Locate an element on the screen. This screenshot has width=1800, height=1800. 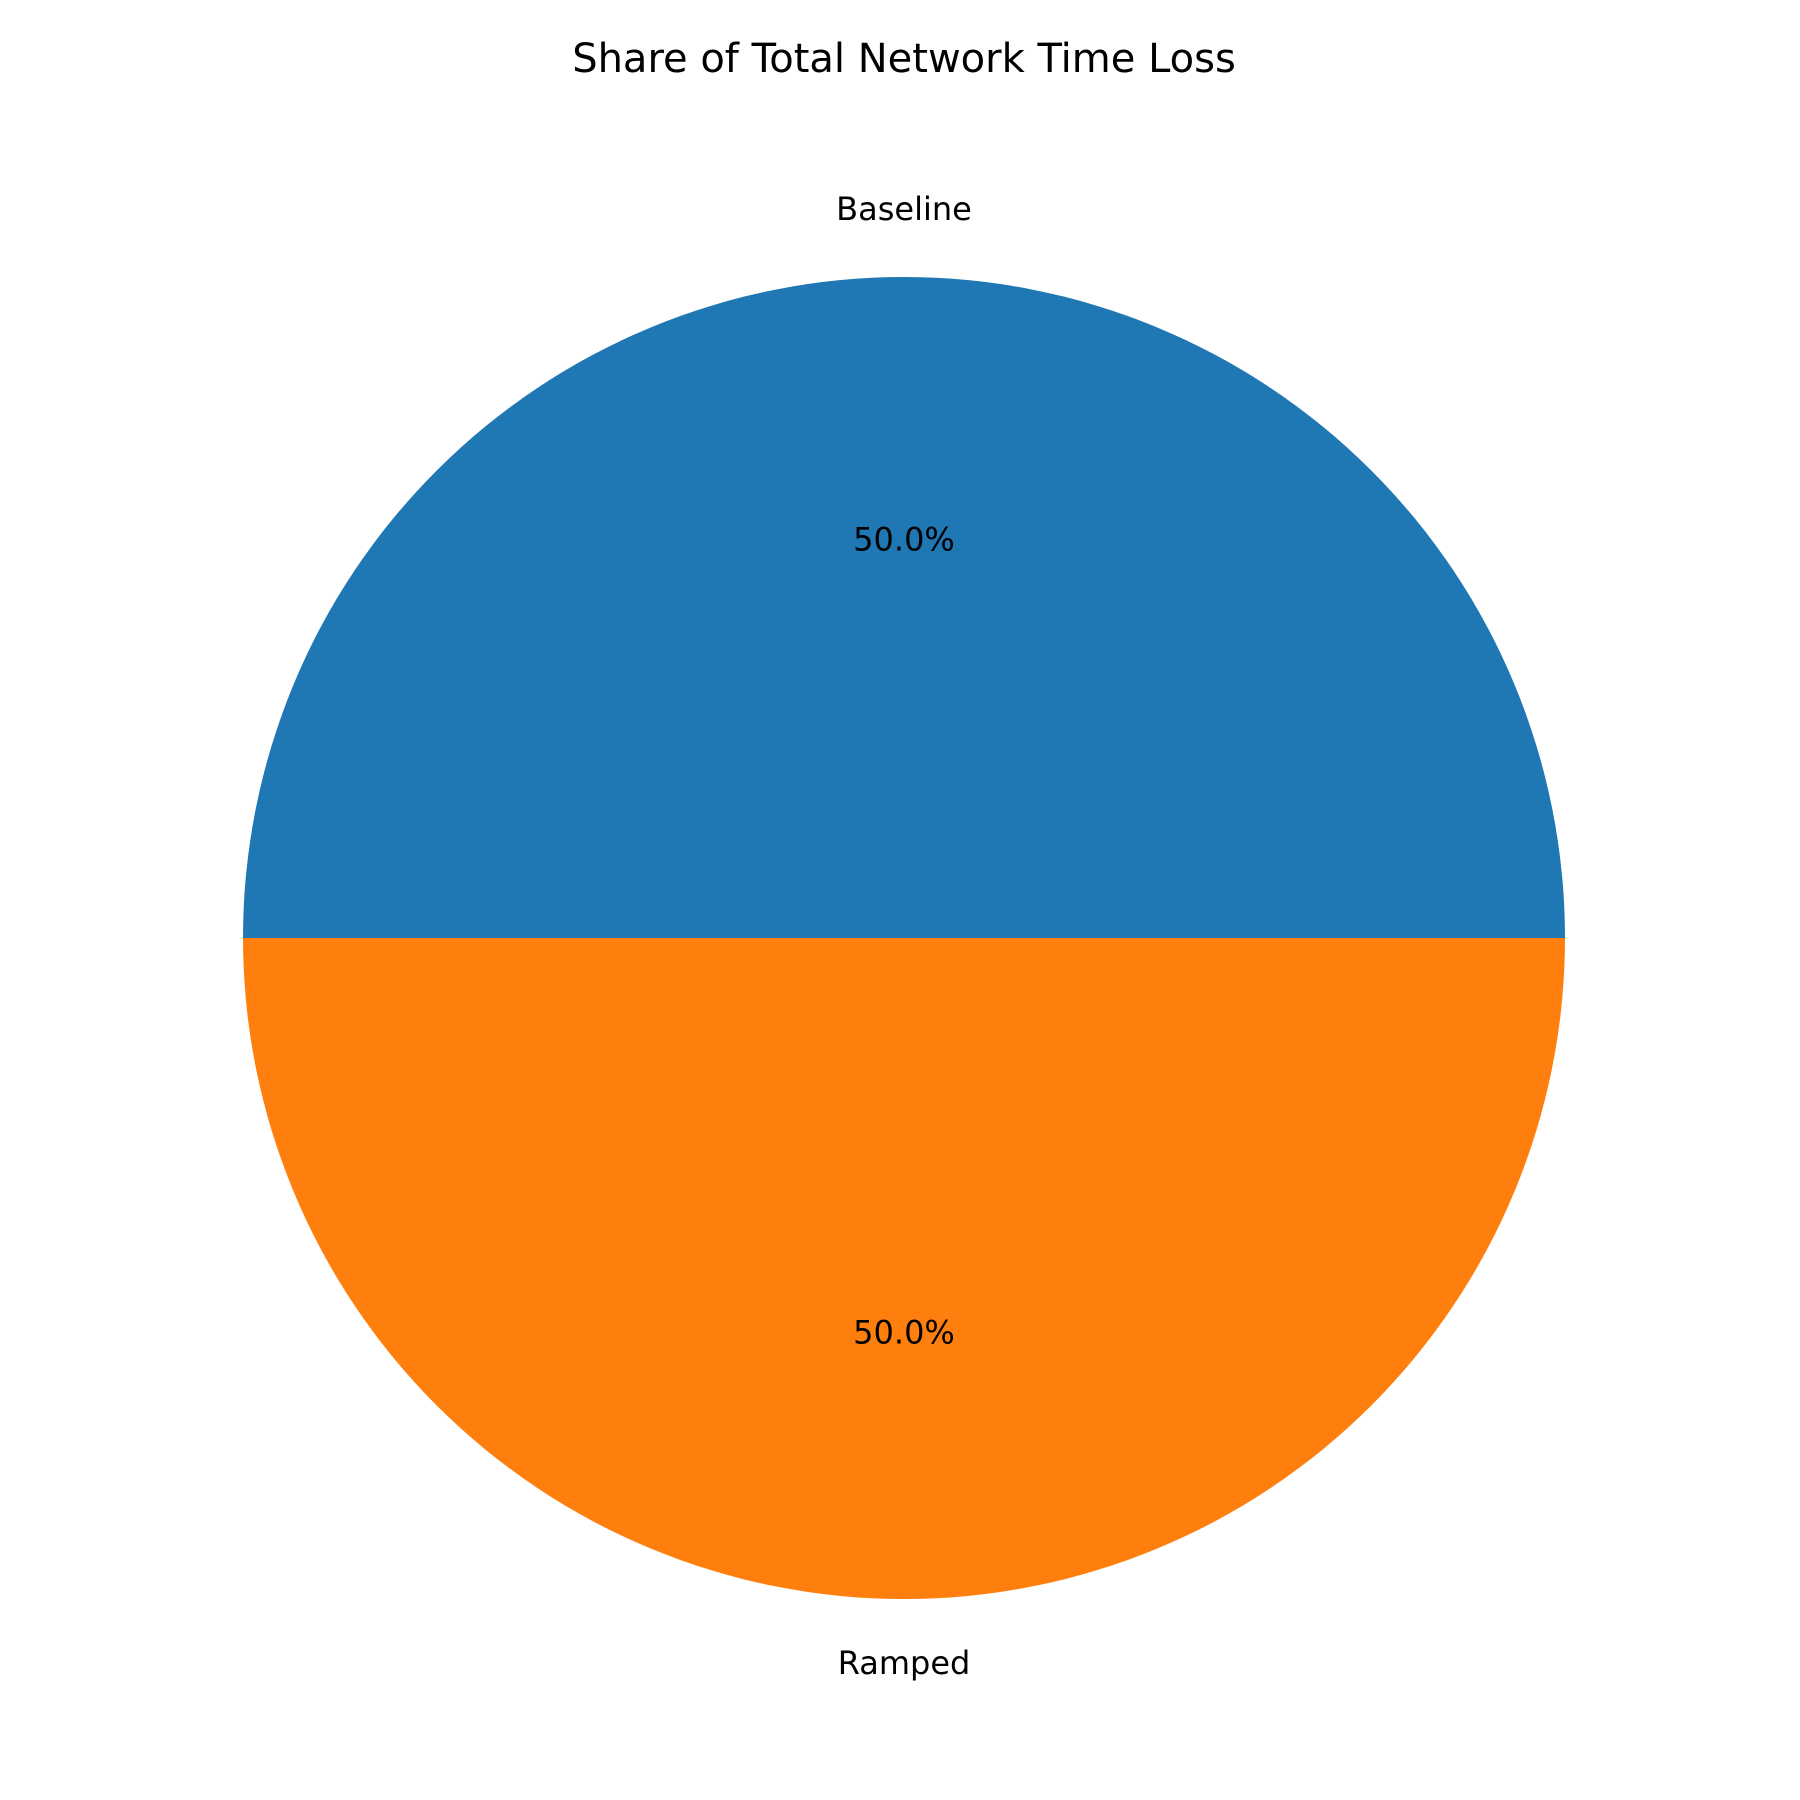
chart-title: Share of Total Network Time Loss is located at coordinates (904, 59).